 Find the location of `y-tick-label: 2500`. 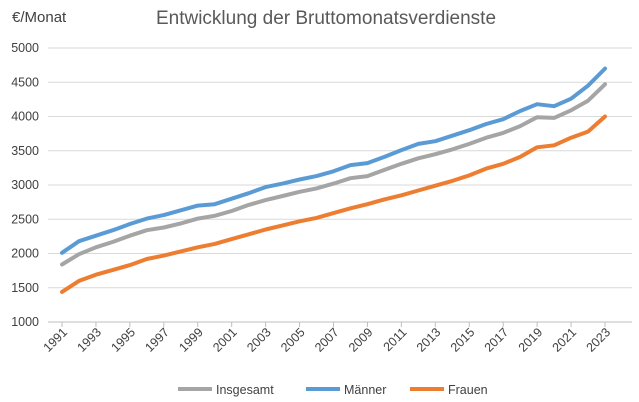

y-tick-label: 2500 is located at coordinates (25, 219).